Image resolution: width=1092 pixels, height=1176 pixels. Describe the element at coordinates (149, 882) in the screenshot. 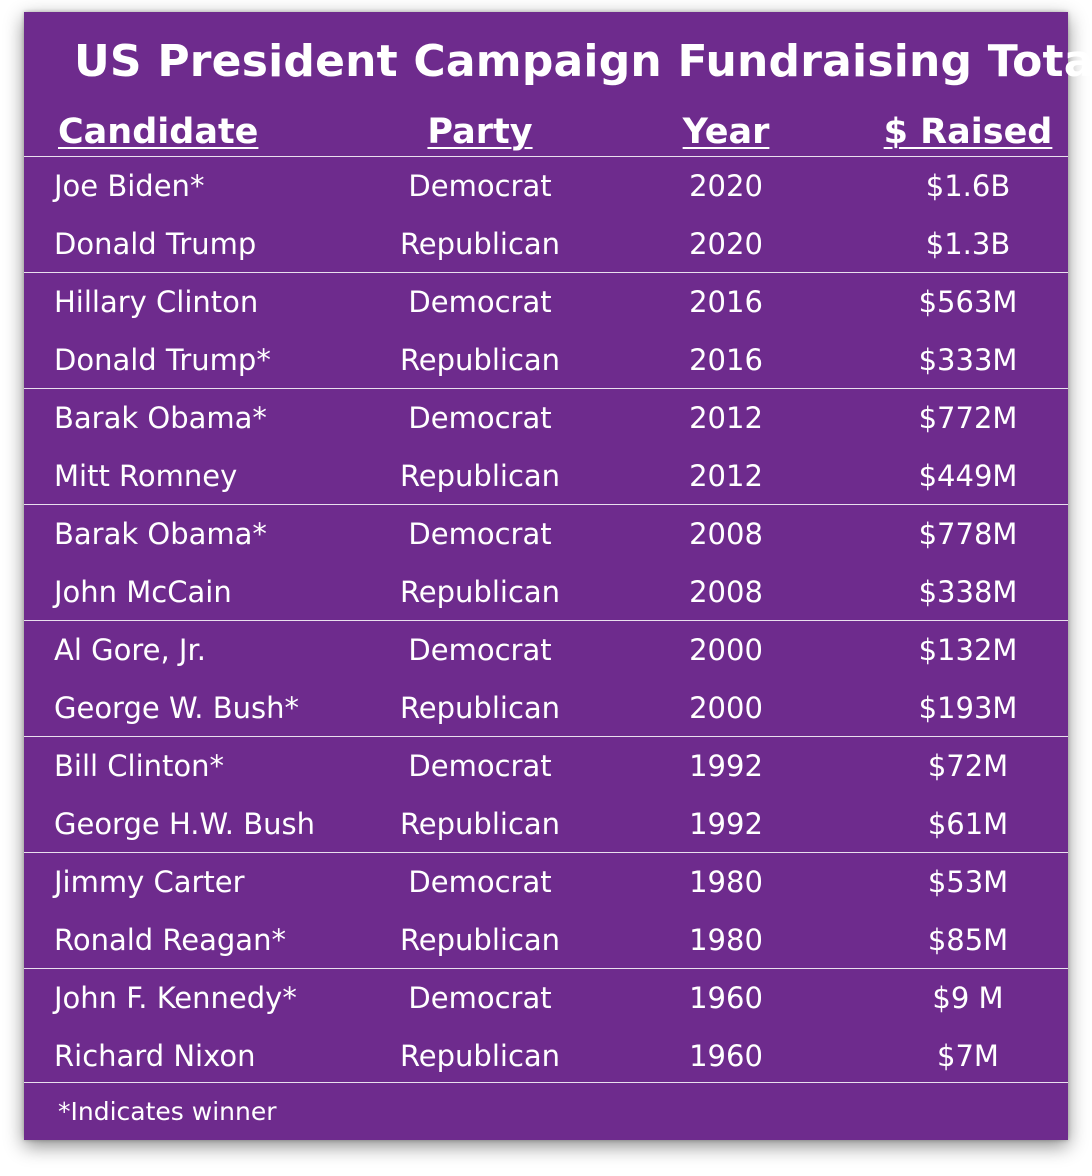

I see `cell-candidate: Jimmy Carter` at that location.